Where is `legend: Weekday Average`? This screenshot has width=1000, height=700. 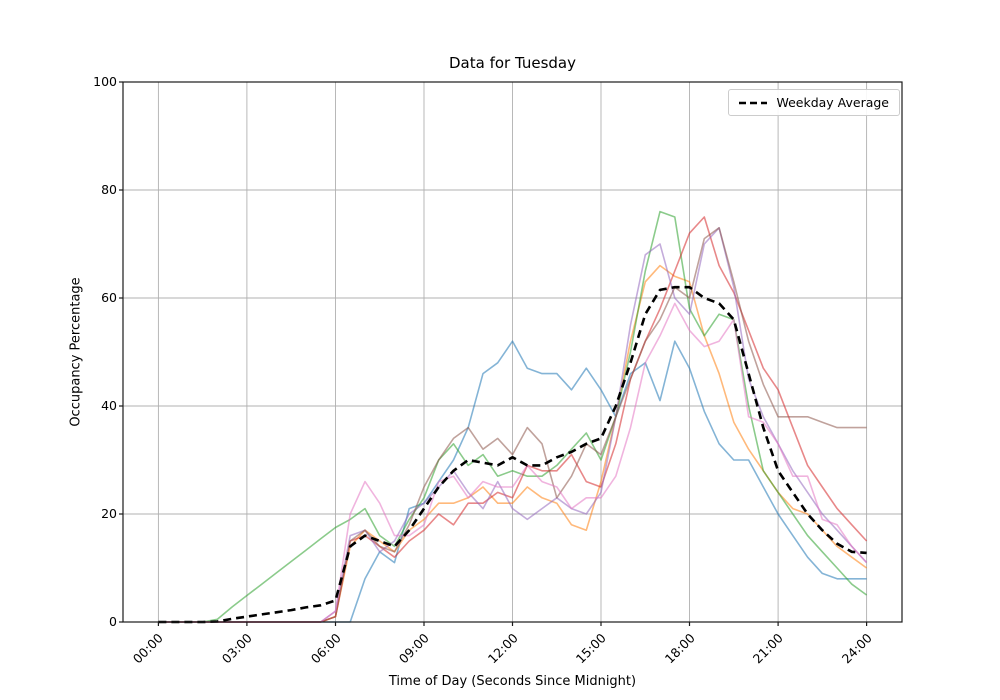 legend: Weekday Average is located at coordinates (814, 102).